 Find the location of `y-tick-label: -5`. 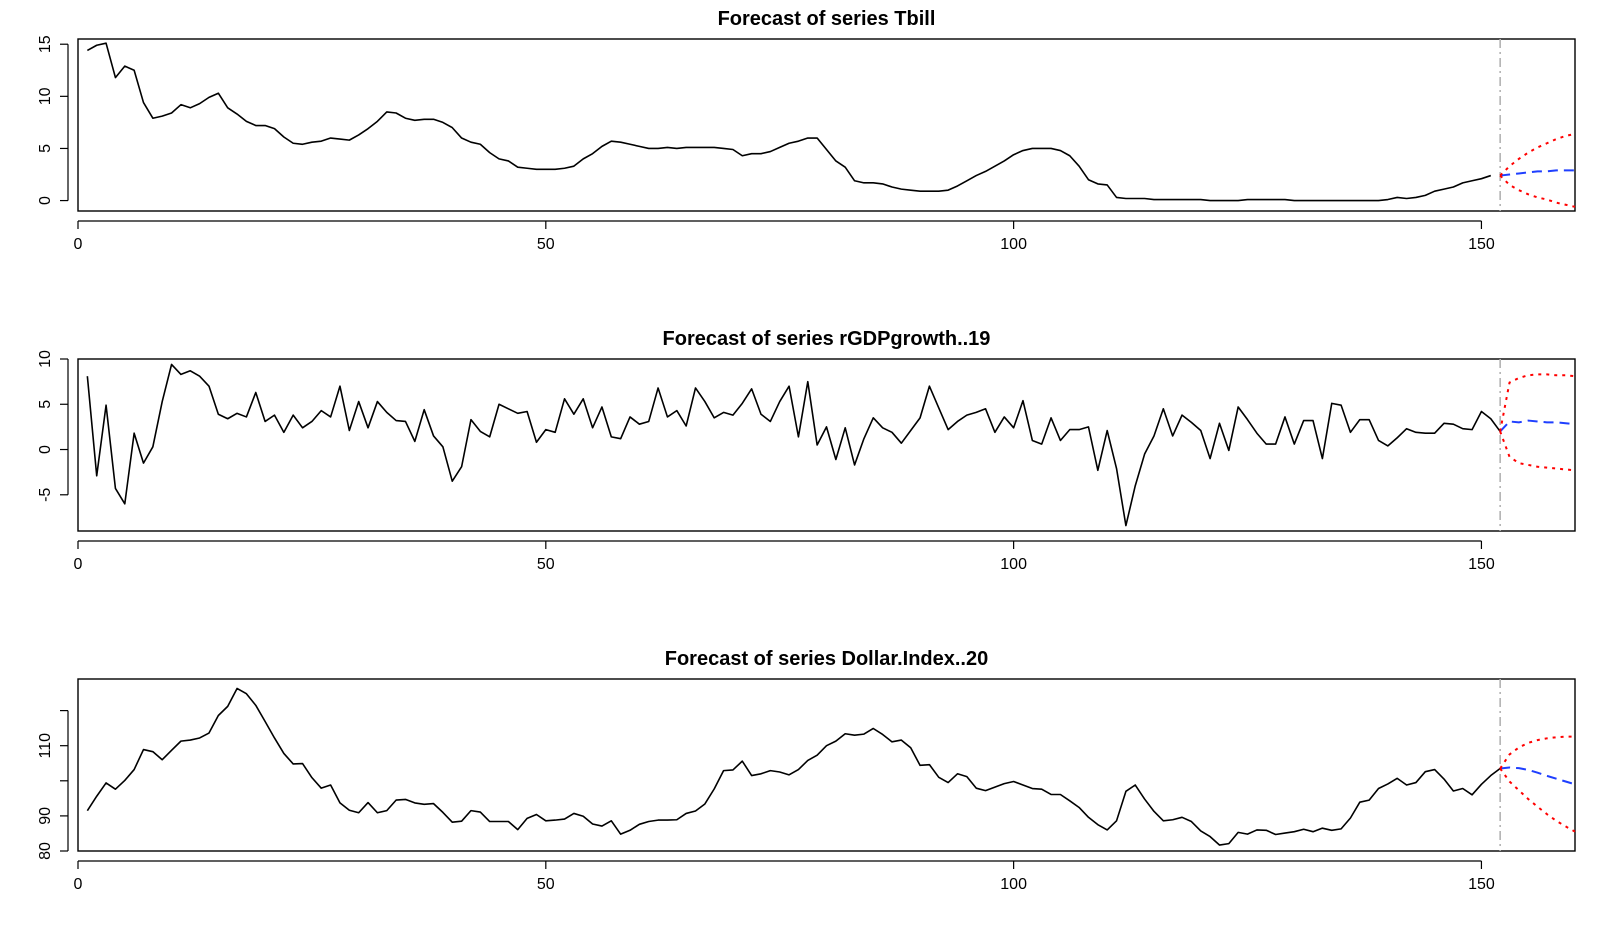

y-tick-label: -5 is located at coordinates (45, 495).